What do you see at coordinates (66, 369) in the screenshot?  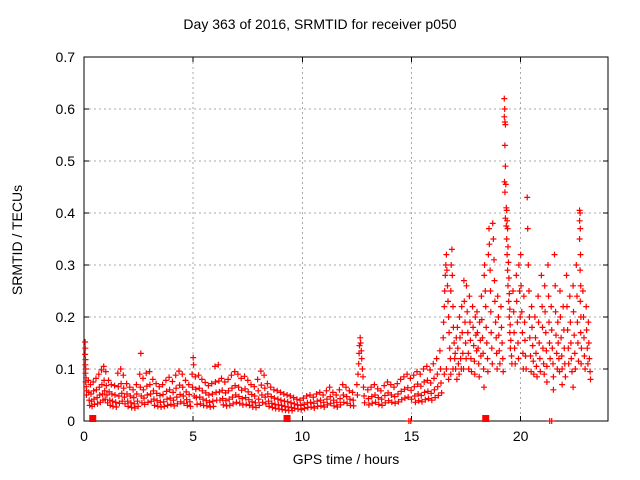 I see `y-tick-label: 0.1` at bounding box center [66, 369].